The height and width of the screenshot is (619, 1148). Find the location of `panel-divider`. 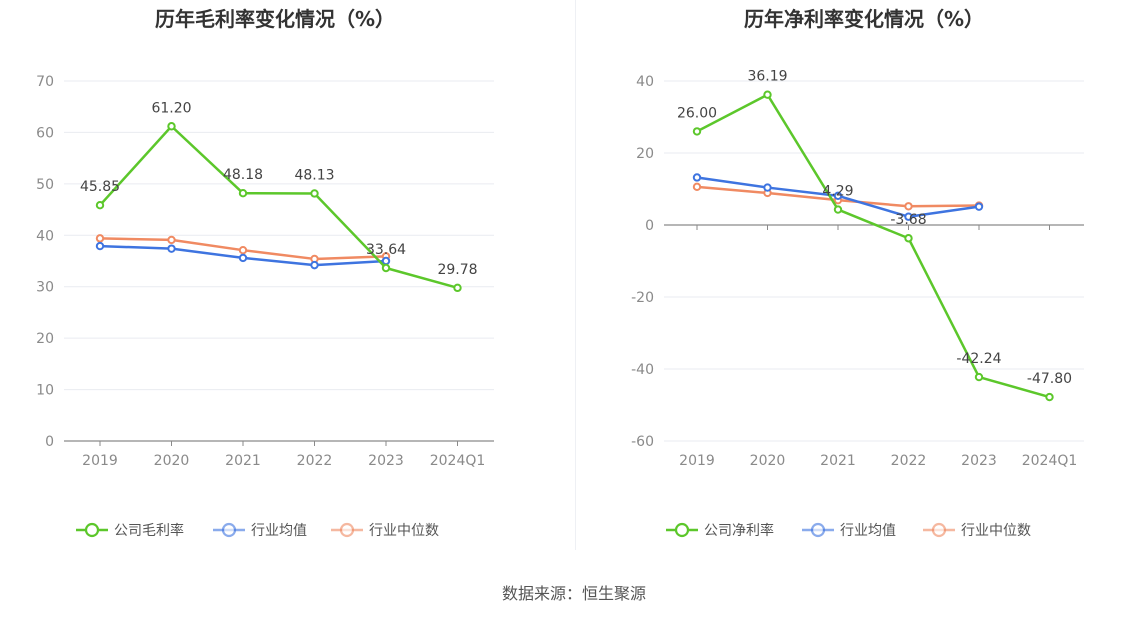

panel-divider is located at coordinates (575, 275).